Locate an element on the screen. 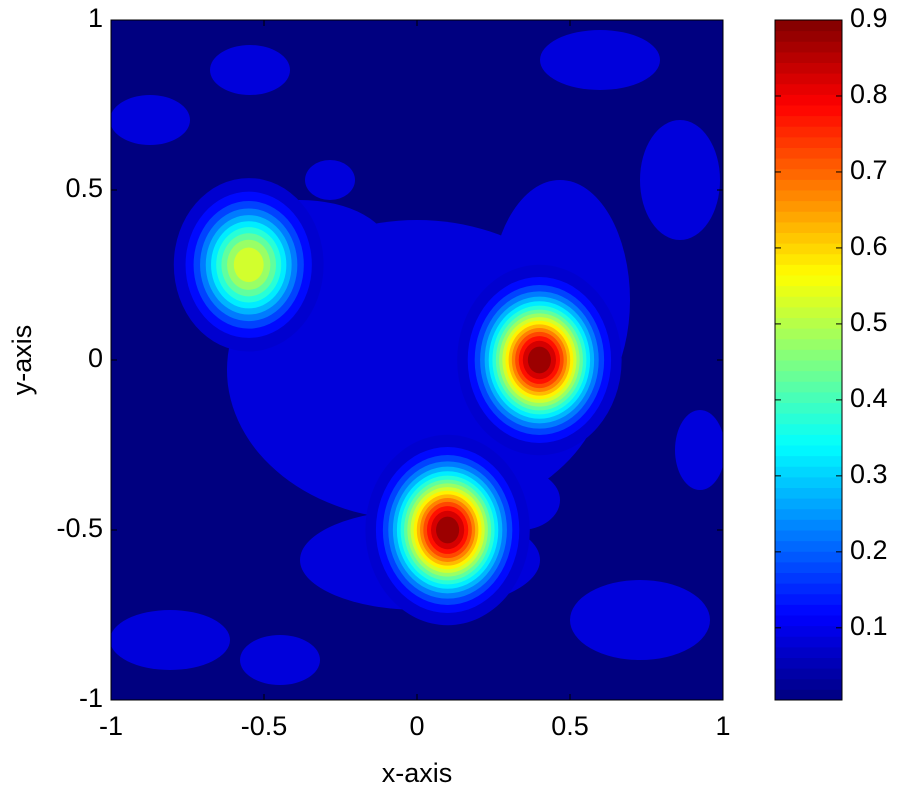 This screenshot has width=900, height=800. colorbar-tick-label: 0.4 is located at coordinates (869, 398).